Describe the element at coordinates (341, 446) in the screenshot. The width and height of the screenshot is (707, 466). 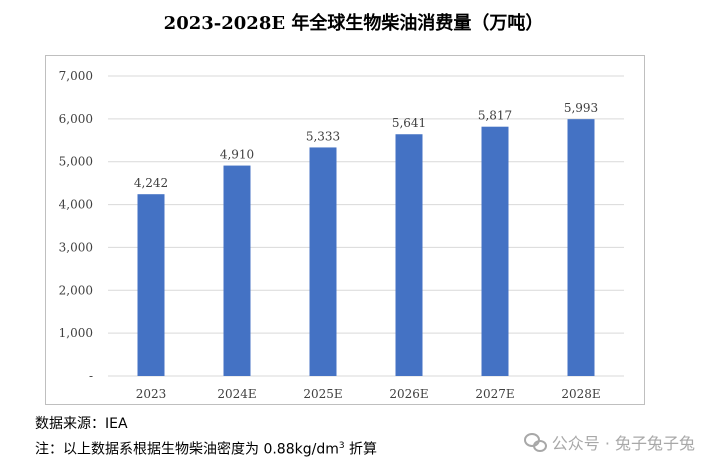
I see `density-note-superscript: 3` at that location.